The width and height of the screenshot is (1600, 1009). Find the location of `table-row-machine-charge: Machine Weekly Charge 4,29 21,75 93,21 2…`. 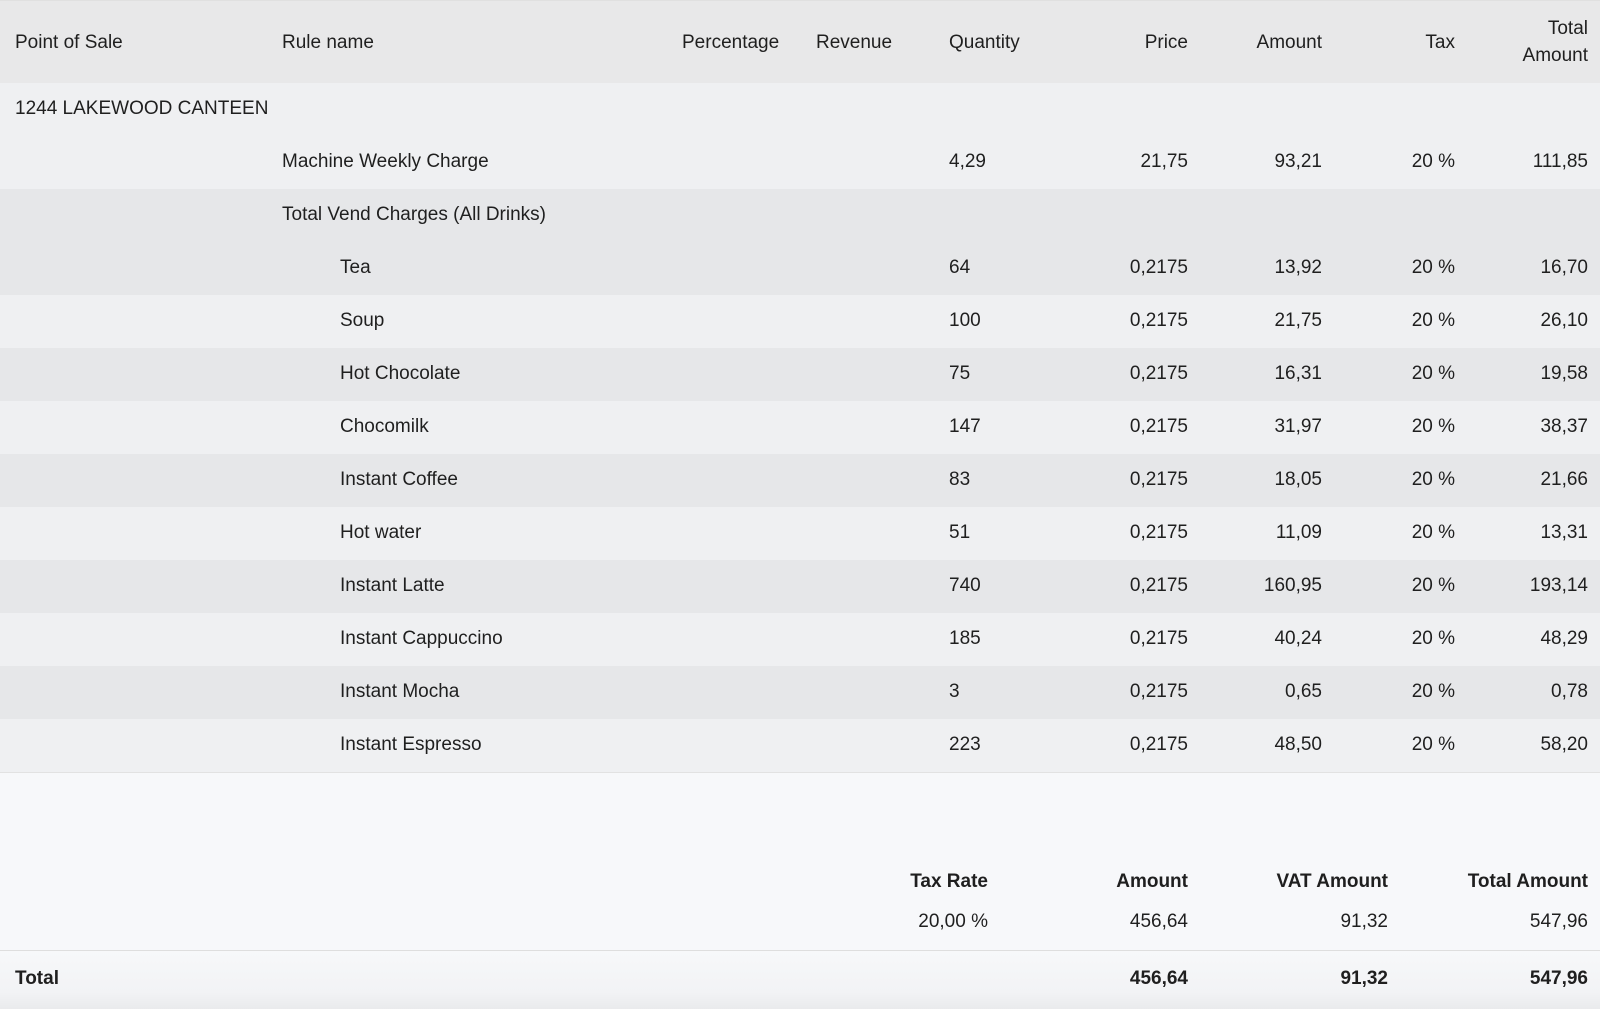

table-row-machine-charge: Machine Weekly Charge 4,29 21,75 93,21 2… is located at coordinates (800, 162).